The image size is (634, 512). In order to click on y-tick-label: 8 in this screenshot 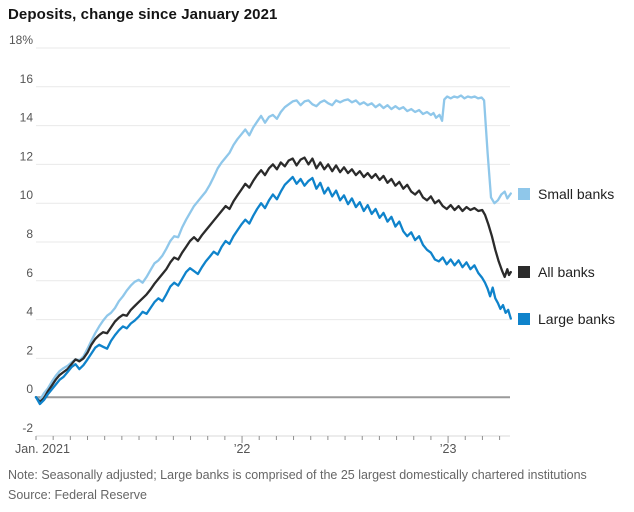, I will do `click(29, 234)`.